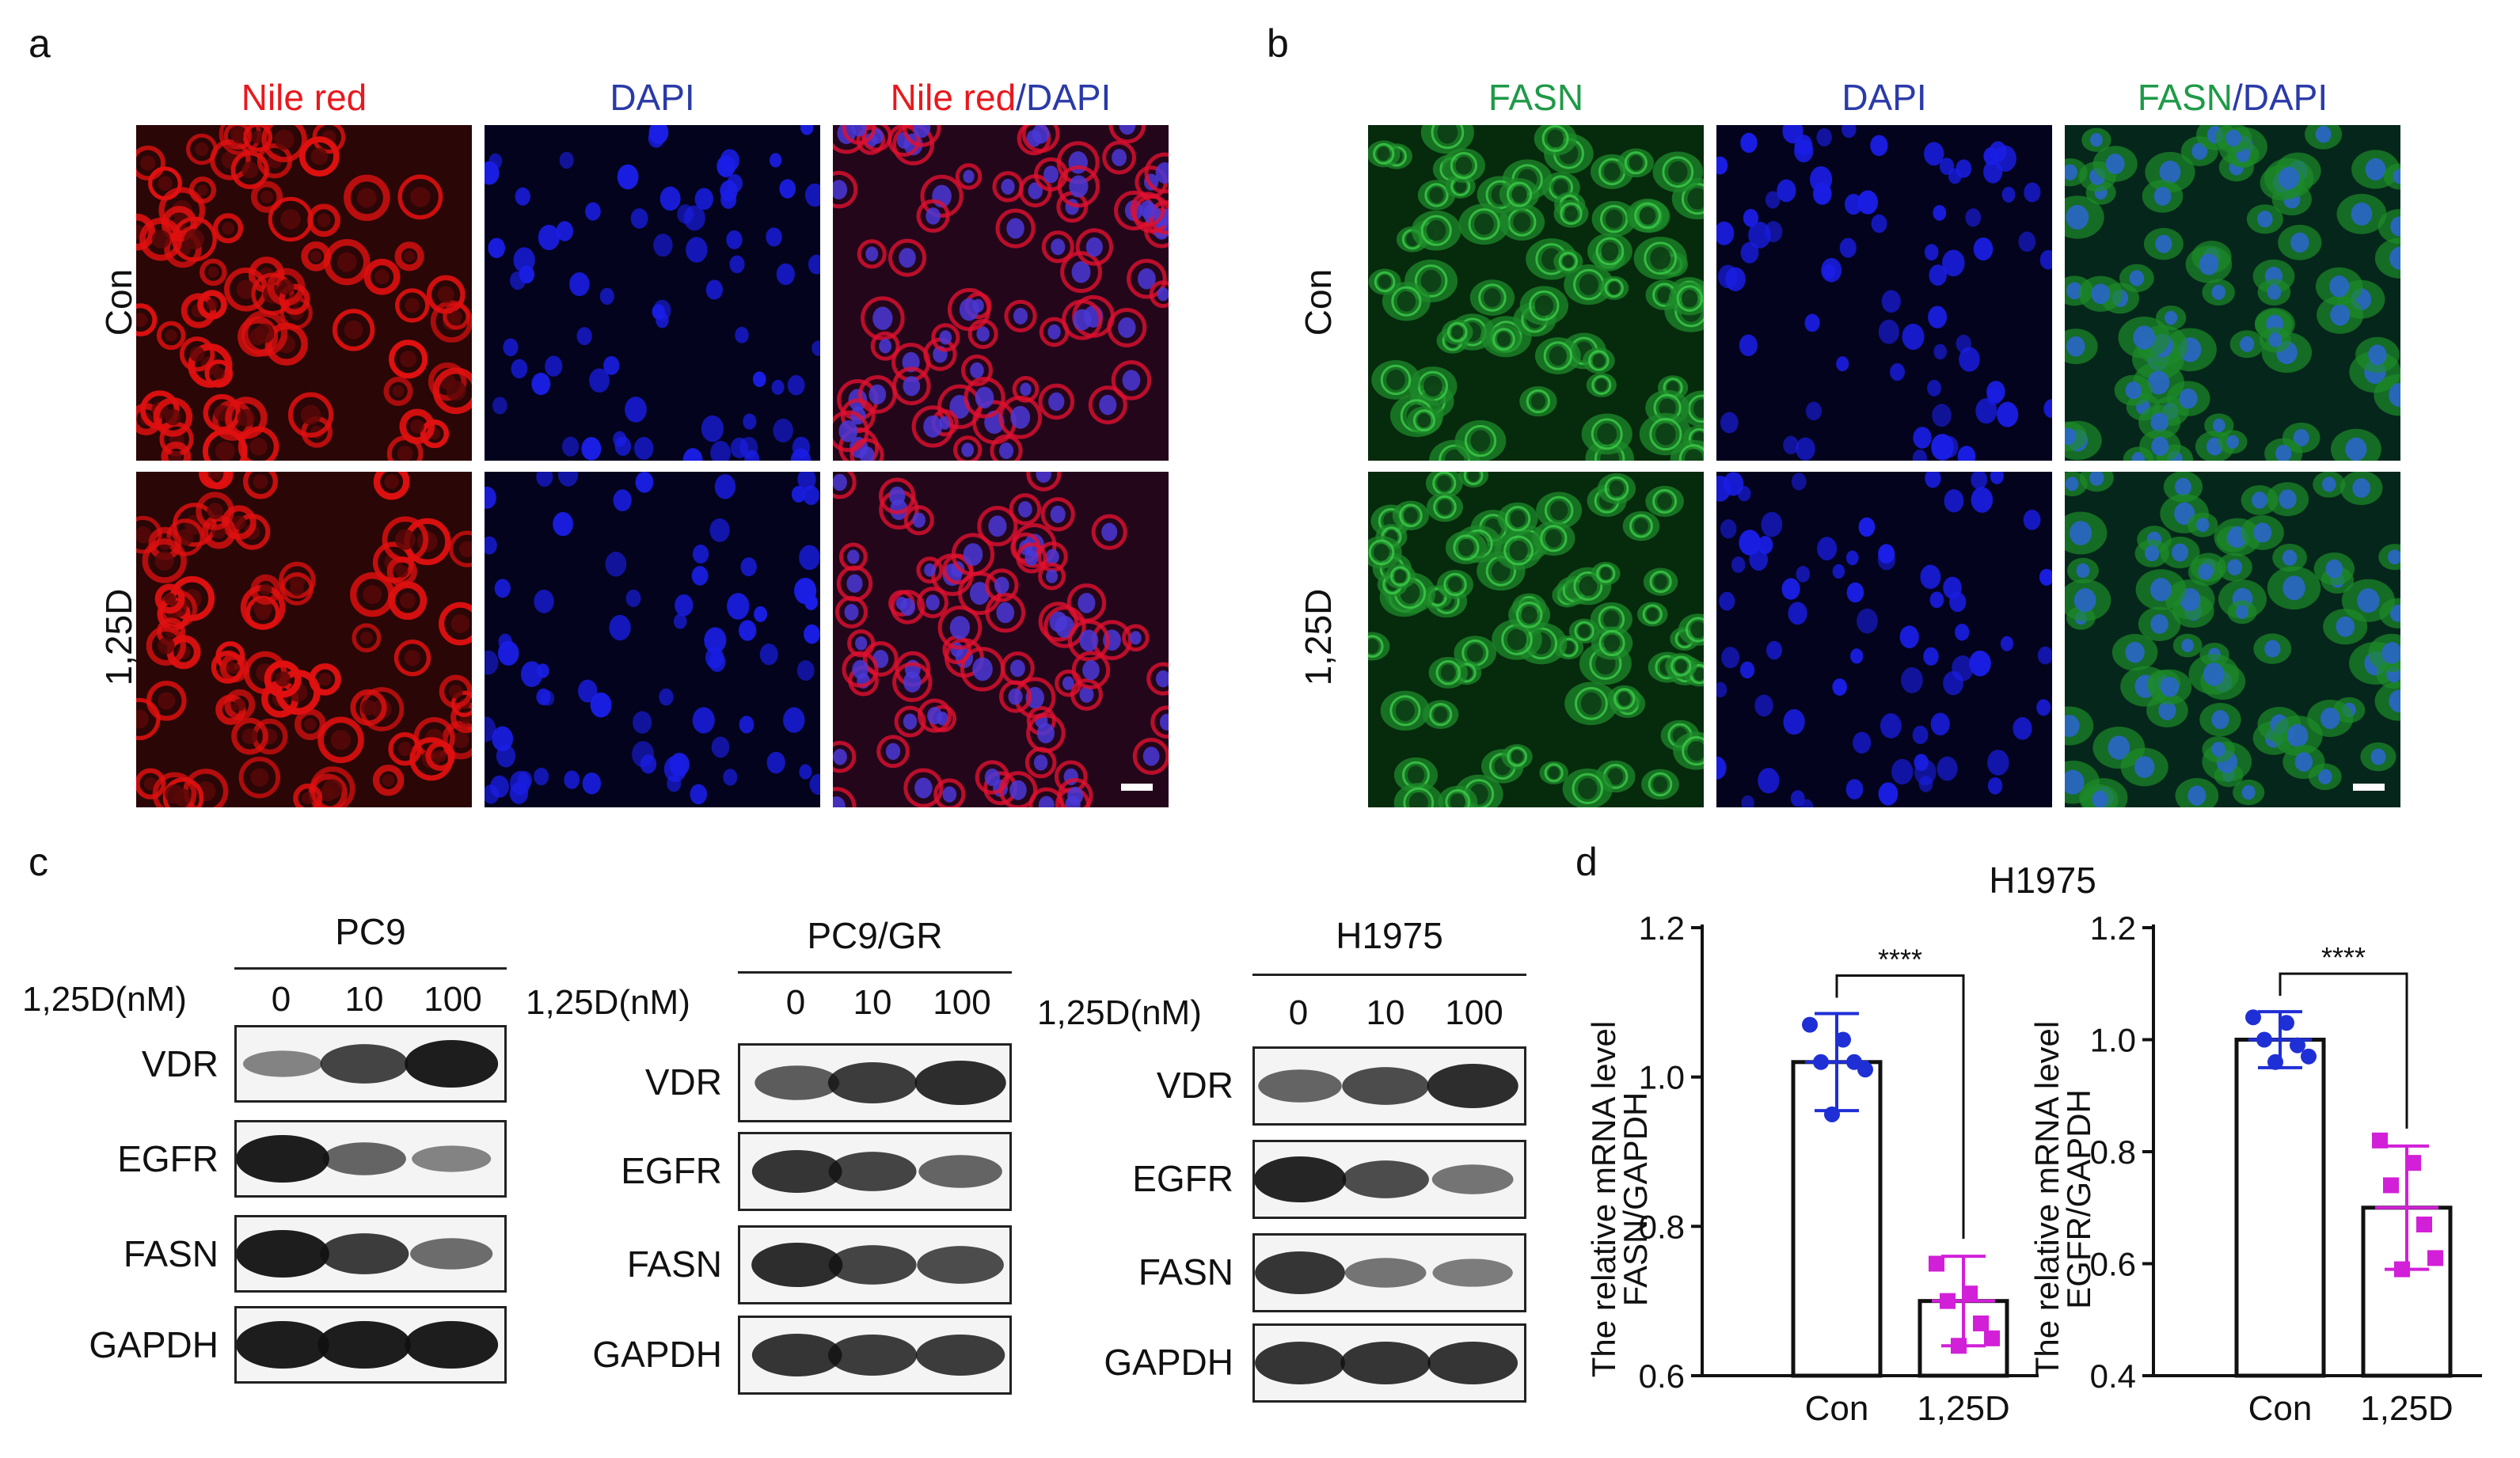  I want to click on panel-b-row-label-con: Con, so click(1318, 302).